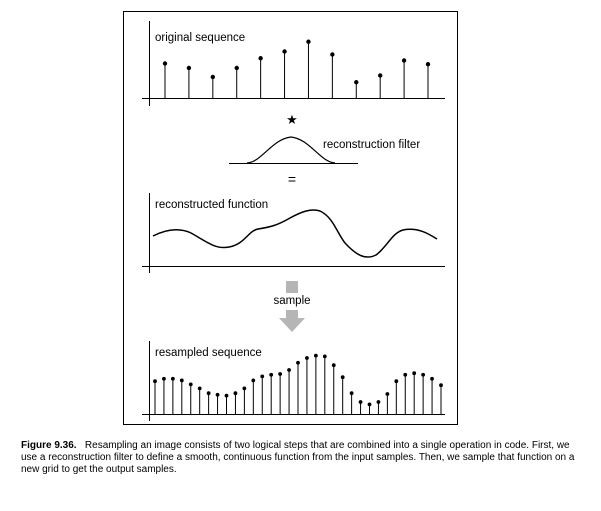 The height and width of the screenshot is (511, 601). What do you see at coordinates (291, 150) in the screenshot?
I see `filter-curve` at bounding box center [291, 150].